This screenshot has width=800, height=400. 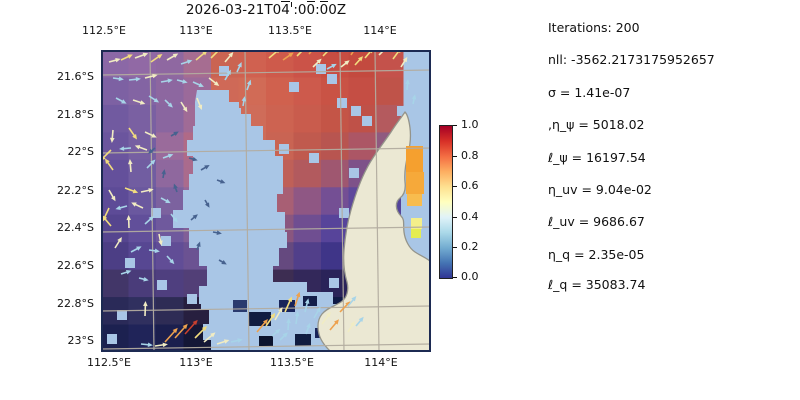 What do you see at coordinates (75, 76) in the screenshot?
I see `y-tick: 21.6°S` at bounding box center [75, 76].